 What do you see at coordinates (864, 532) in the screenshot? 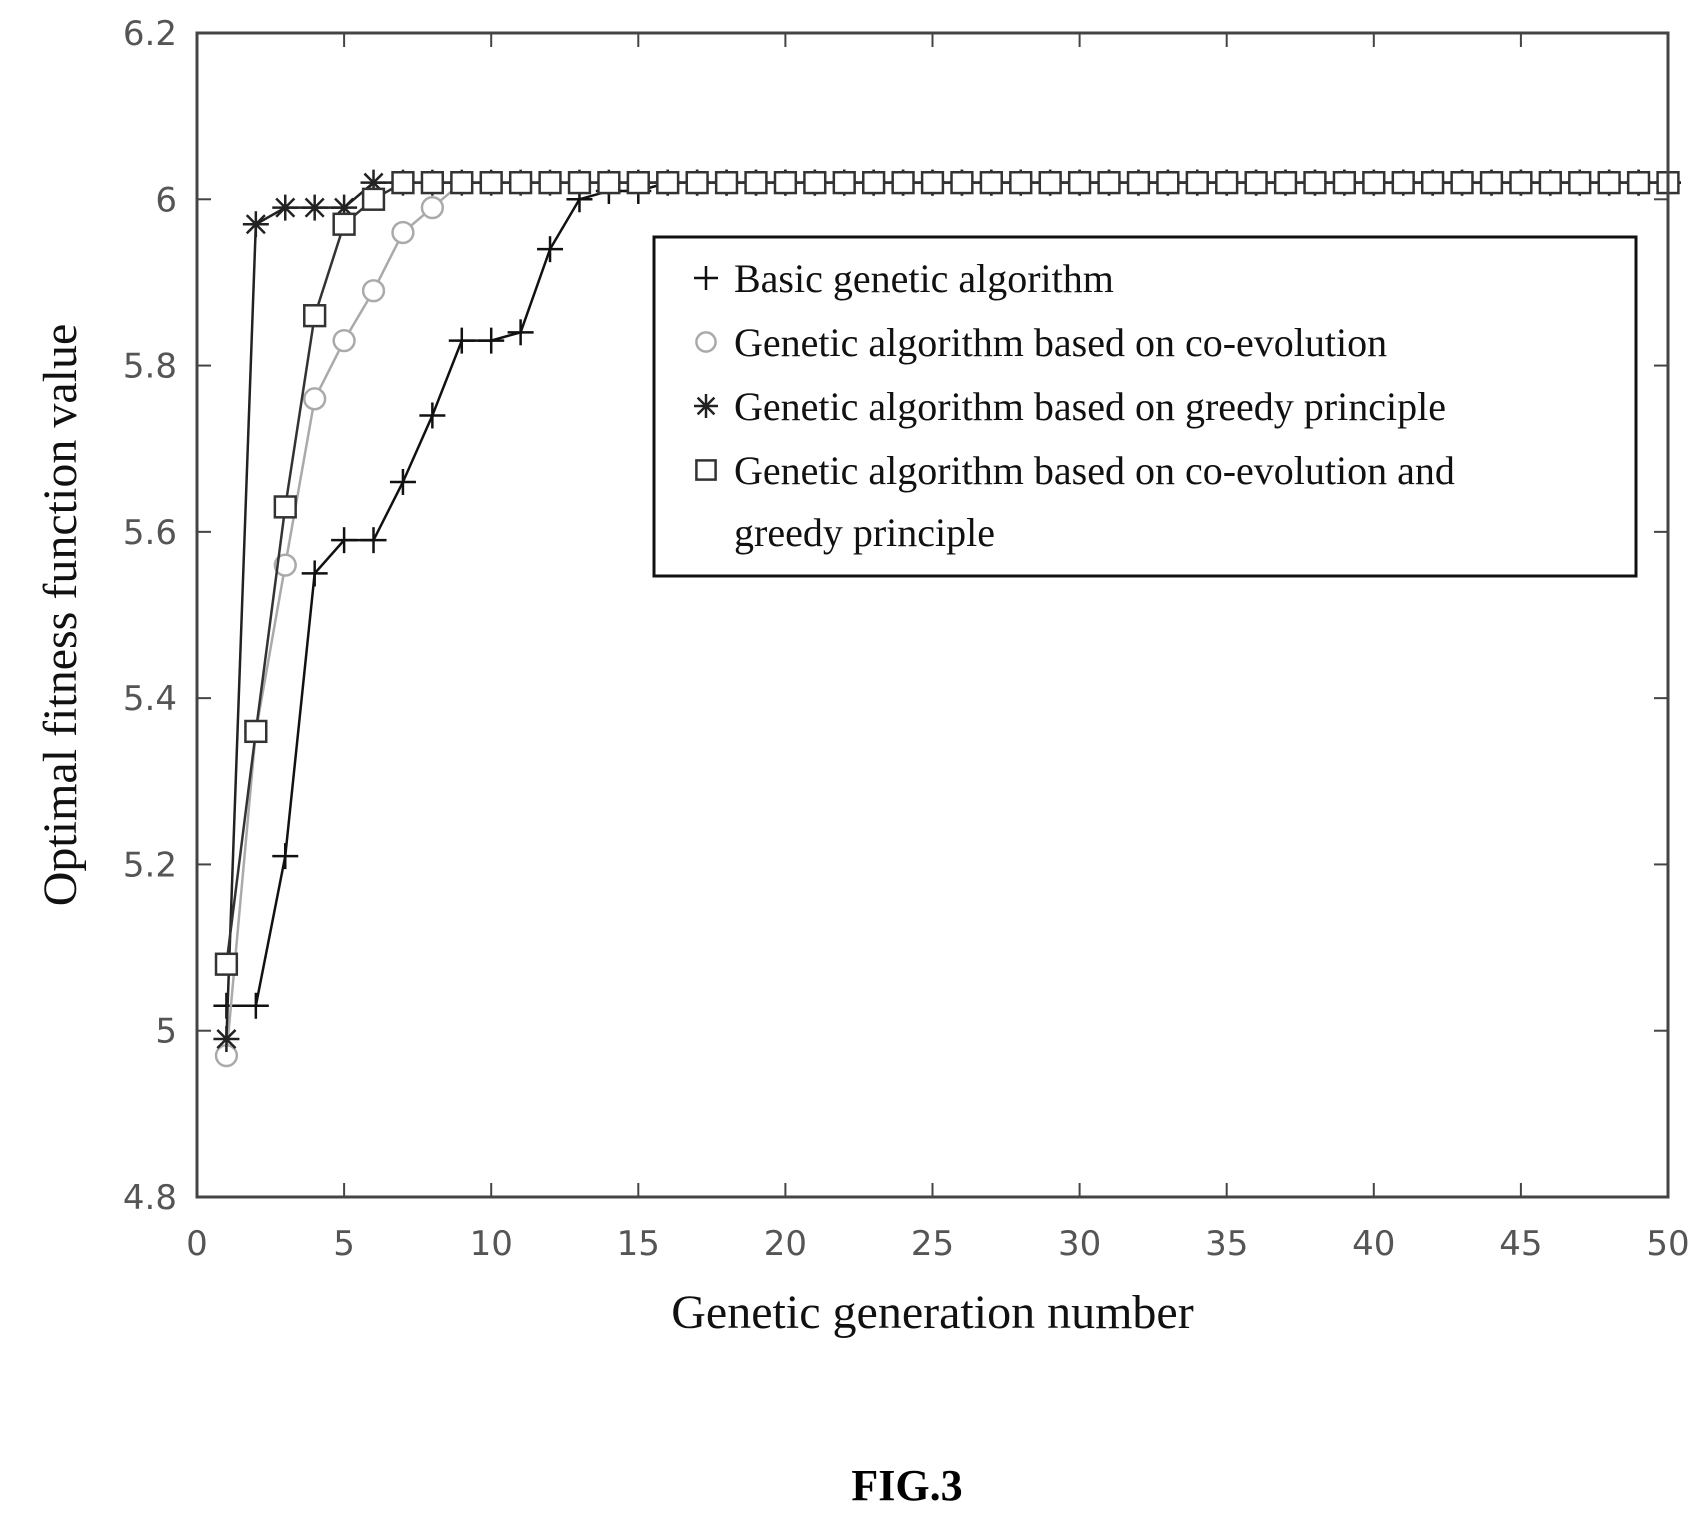
I see `legend-label: greedy principle` at bounding box center [864, 532].